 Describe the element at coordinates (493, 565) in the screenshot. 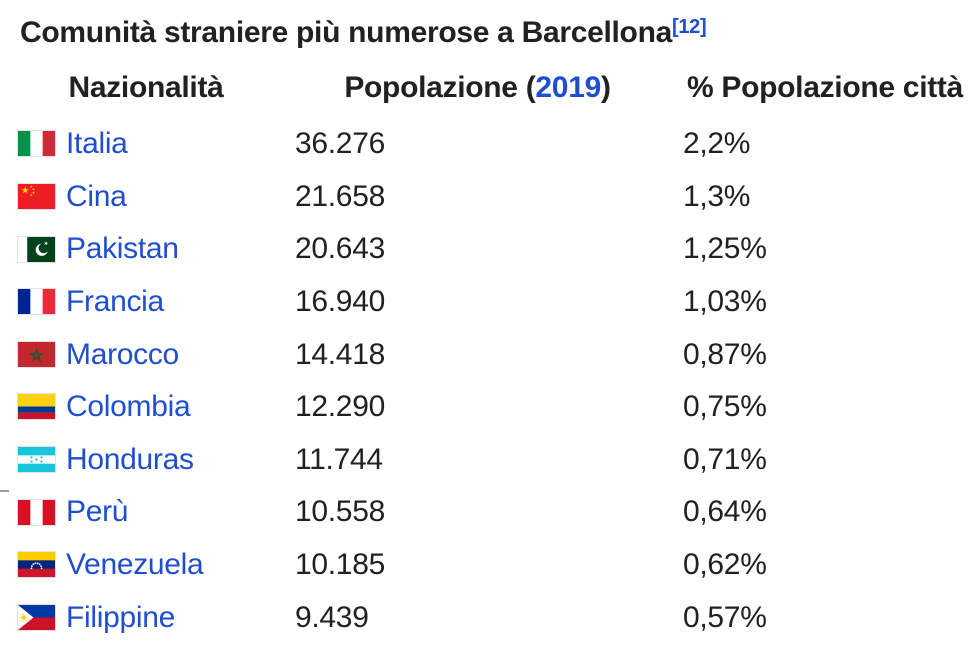

I see `table-row: Venezuela 10.185 0,62%` at that location.